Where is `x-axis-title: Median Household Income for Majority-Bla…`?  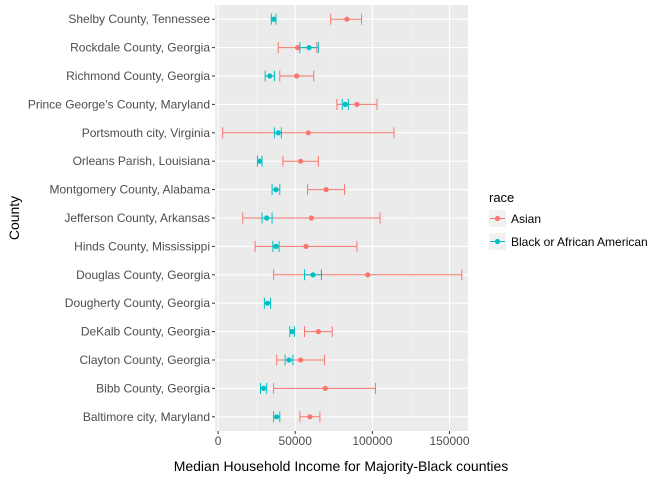 x-axis-title: Median Household Income for Majority-Bla… is located at coordinates (341, 466).